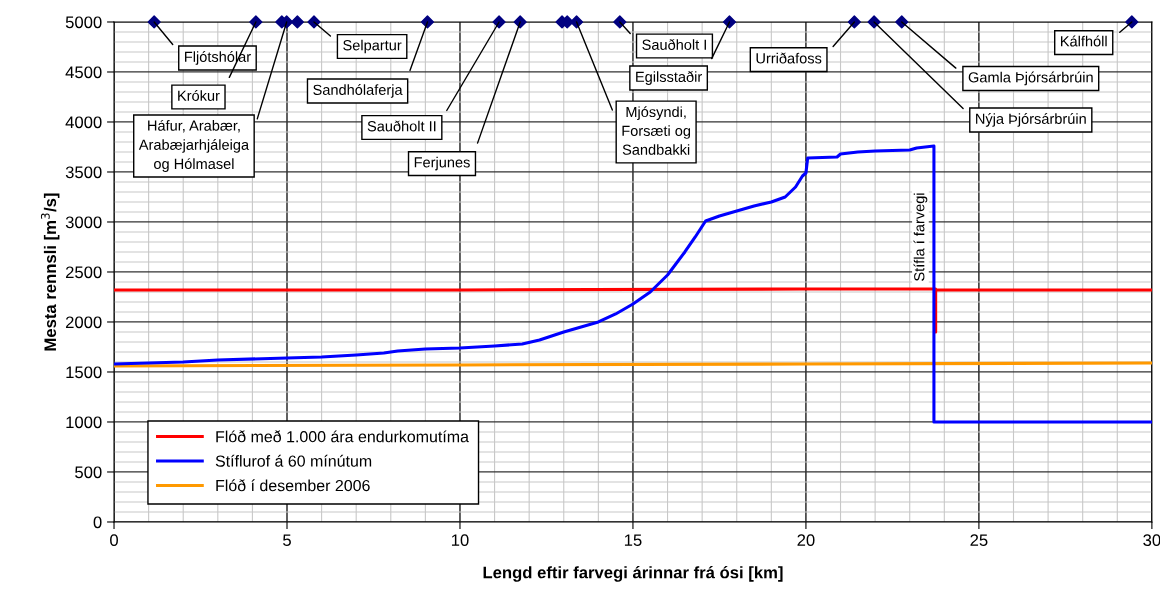 The width and height of the screenshot is (1160, 604). I want to click on x-tick-label: 15, so click(633, 540).